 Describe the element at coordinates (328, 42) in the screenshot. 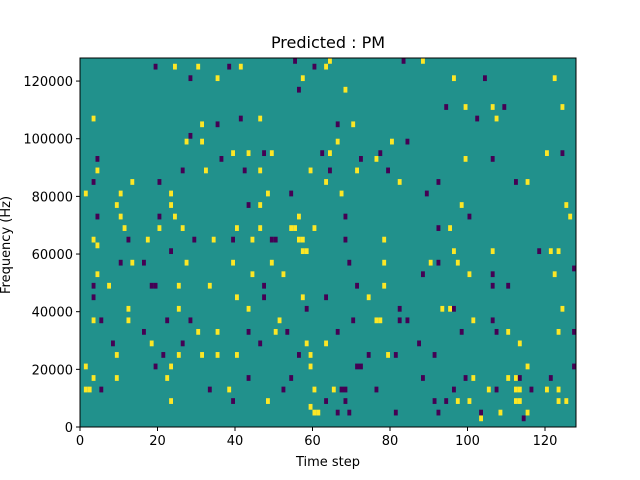

I see `chart-title: Predicted : PM` at that location.